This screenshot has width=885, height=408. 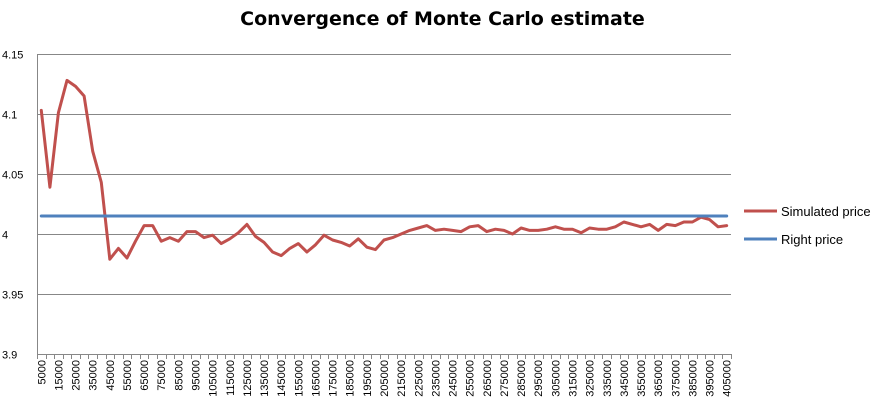 What do you see at coordinates (9, 356) in the screenshot?
I see `y-tick-label: 3.9` at bounding box center [9, 356].